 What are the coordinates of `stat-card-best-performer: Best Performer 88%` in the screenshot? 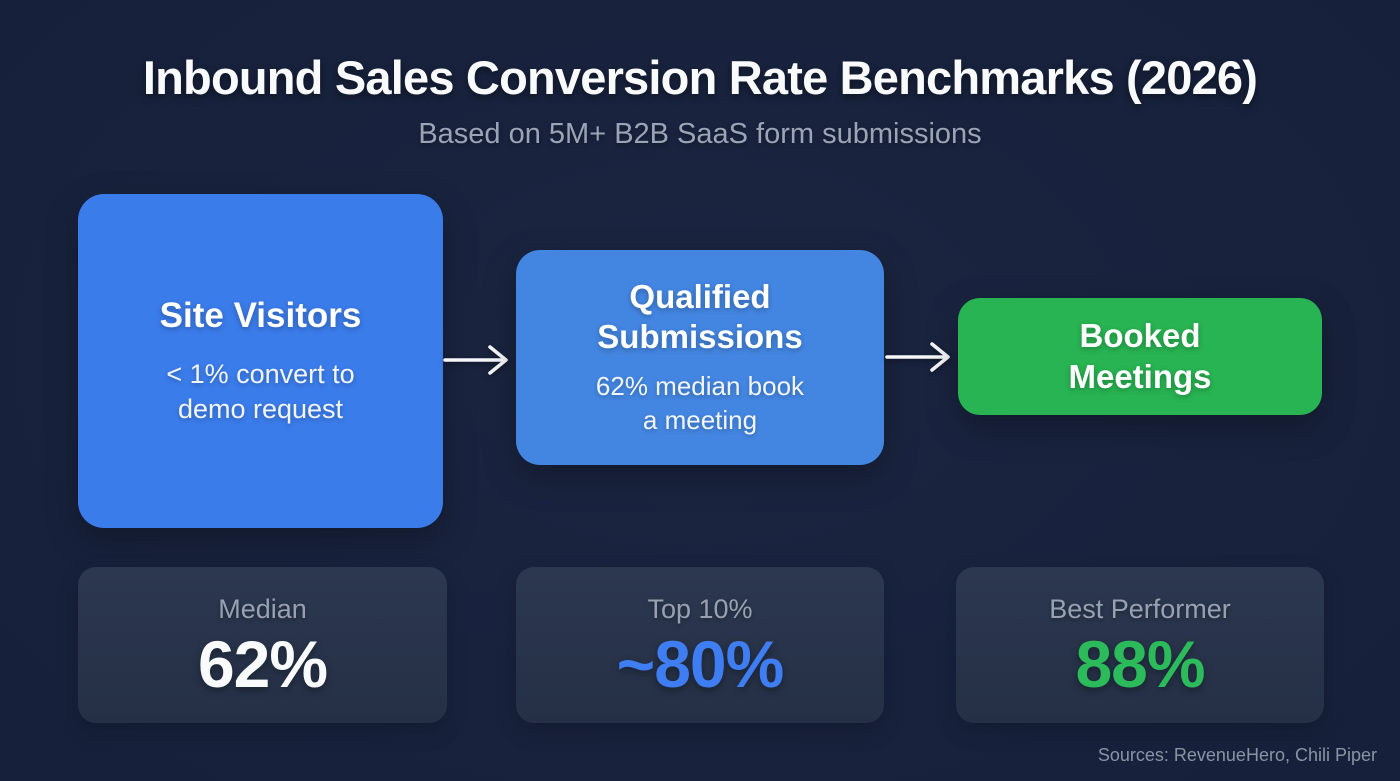 It's located at (1140, 645).